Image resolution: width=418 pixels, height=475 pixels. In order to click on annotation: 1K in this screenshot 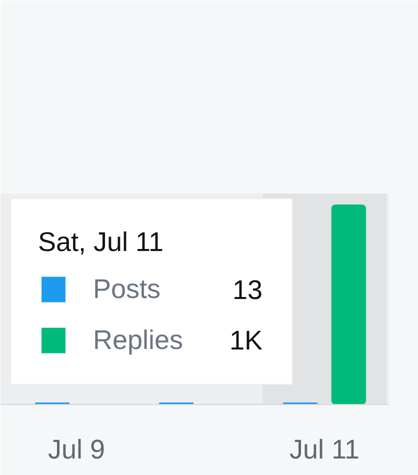, I will do `click(246, 341)`.